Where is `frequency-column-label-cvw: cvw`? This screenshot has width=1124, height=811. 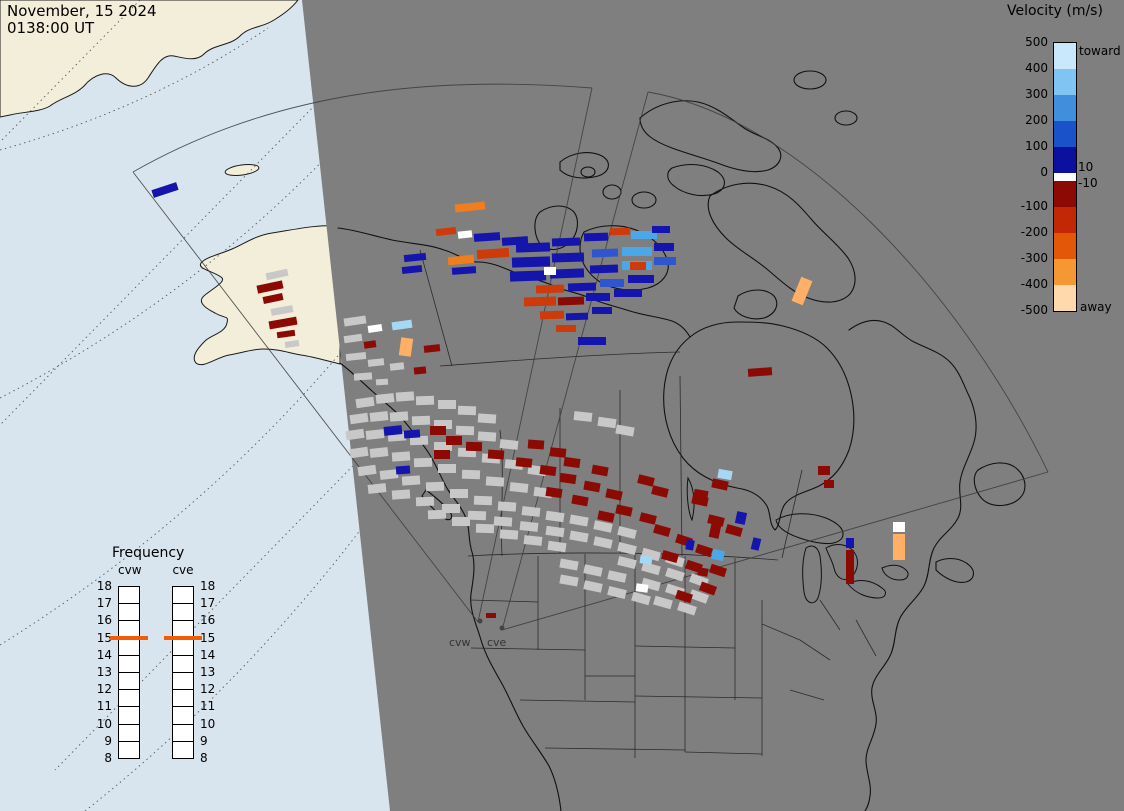 frequency-column-label-cvw: cvw is located at coordinates (130, 570).